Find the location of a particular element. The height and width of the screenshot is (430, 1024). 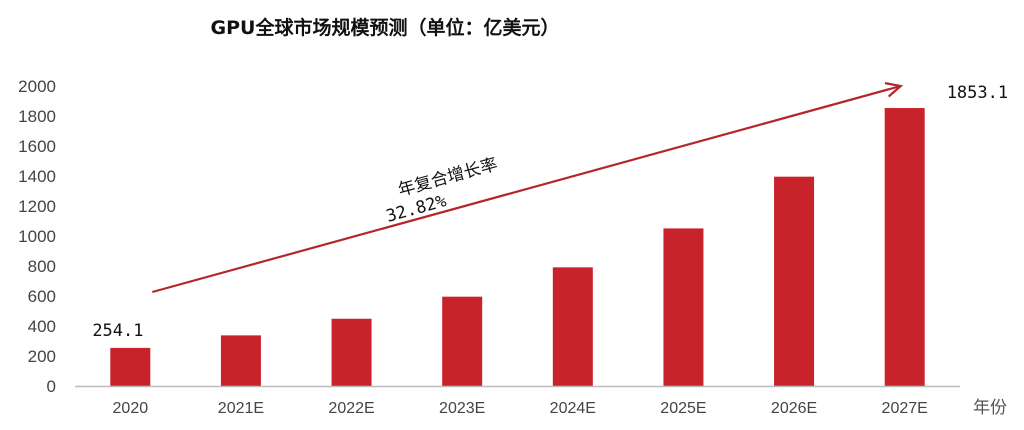

y-tick-label: 200 is located at coordinates (42, 356).